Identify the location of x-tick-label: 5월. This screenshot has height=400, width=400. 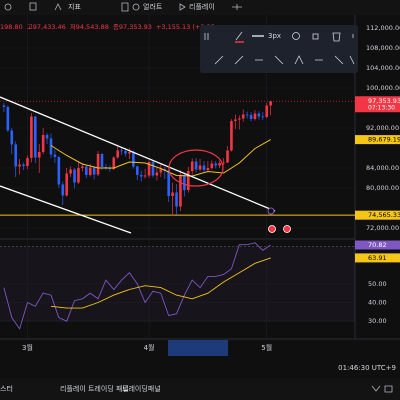
(266, 347).